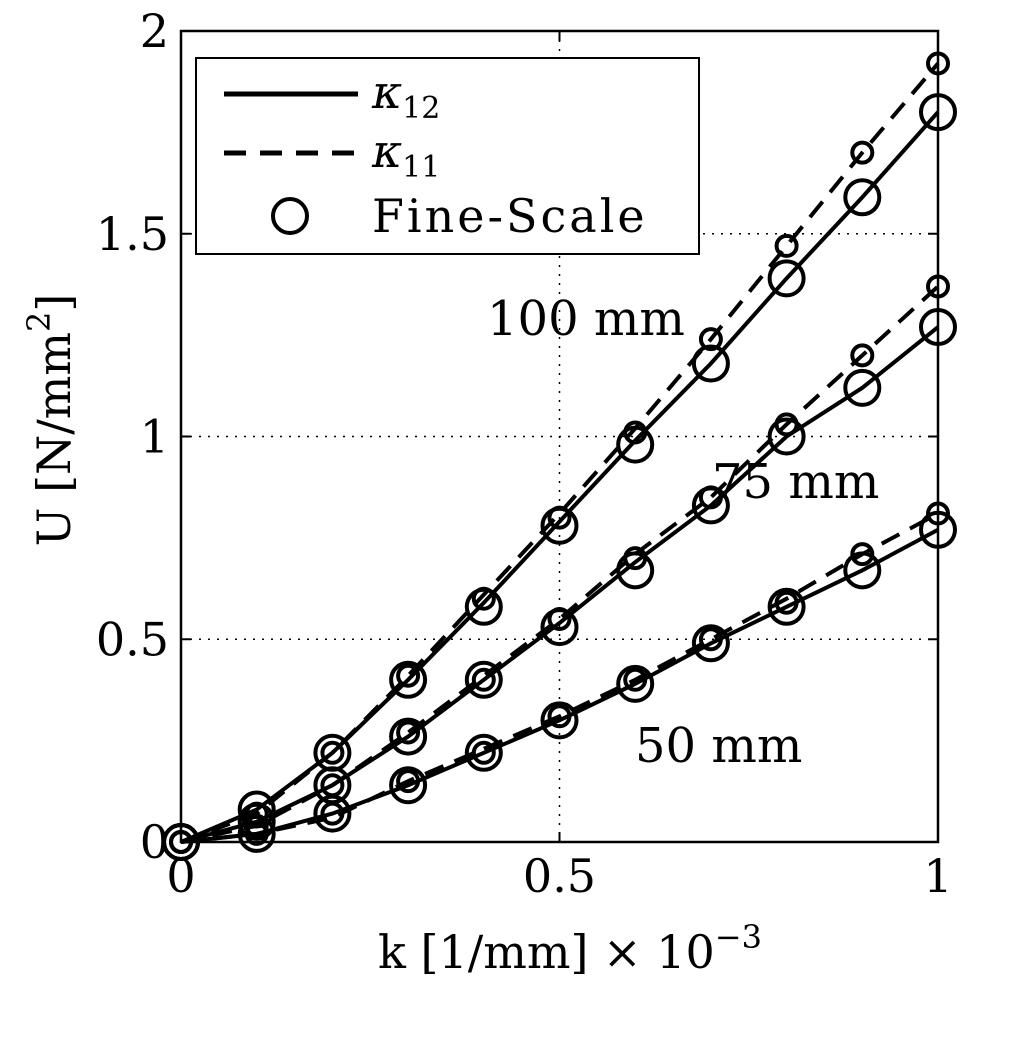 The width and height of the screenshot is (1035, 1043). What do you see at coordinates (132, 639) in the screenshot?
I see `y-tick-label: 0.5` at bounding box center [132, 639].